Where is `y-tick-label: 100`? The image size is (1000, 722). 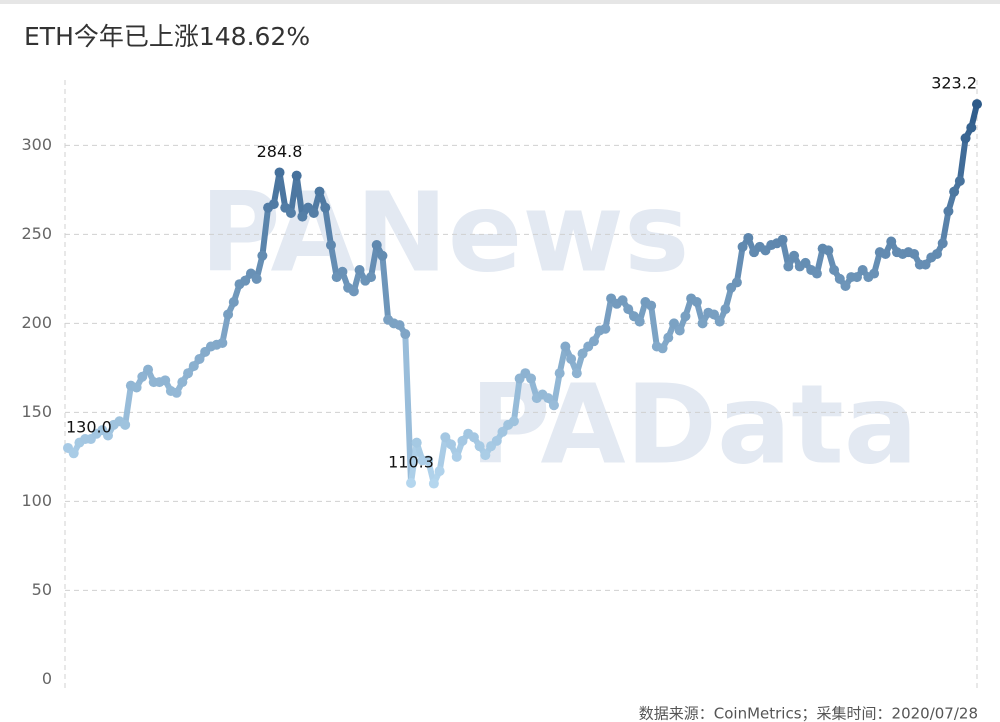 y-tick-label: 100 is located at coordinates (36, 500).